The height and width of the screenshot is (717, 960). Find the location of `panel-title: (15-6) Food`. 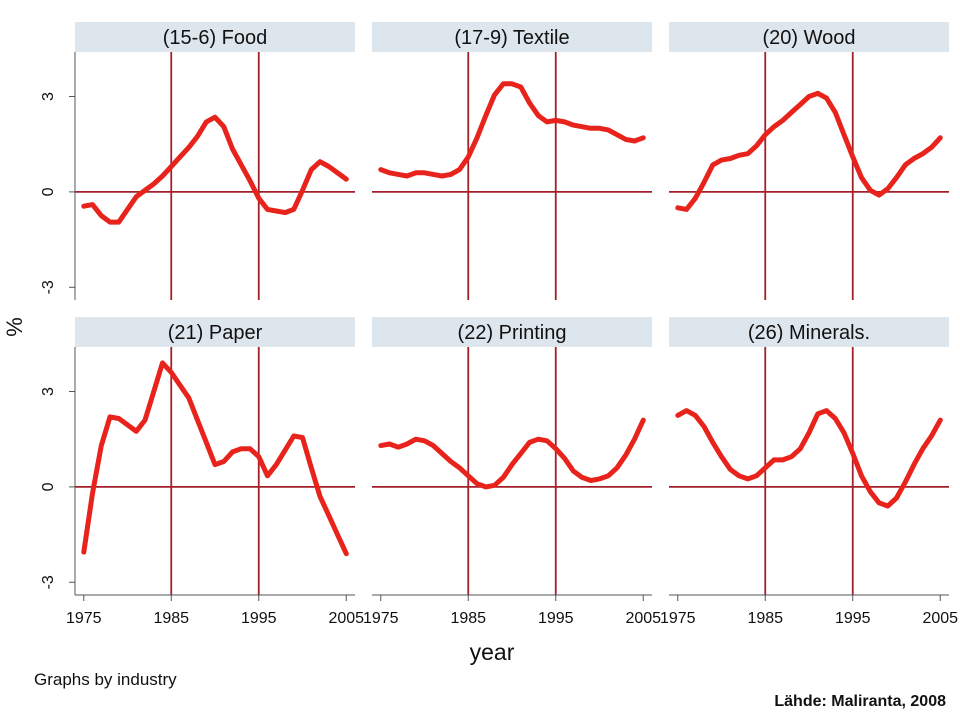

panel-title: (15-6) Food is located at coordinates (215, 38).